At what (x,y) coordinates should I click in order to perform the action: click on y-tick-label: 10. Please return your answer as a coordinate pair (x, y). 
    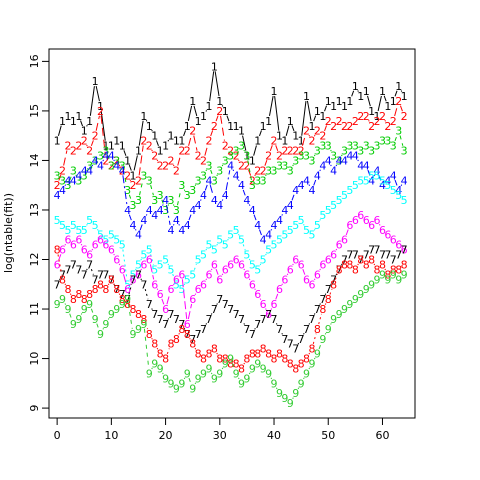
    Looking at the image, I should click on (34, 359).